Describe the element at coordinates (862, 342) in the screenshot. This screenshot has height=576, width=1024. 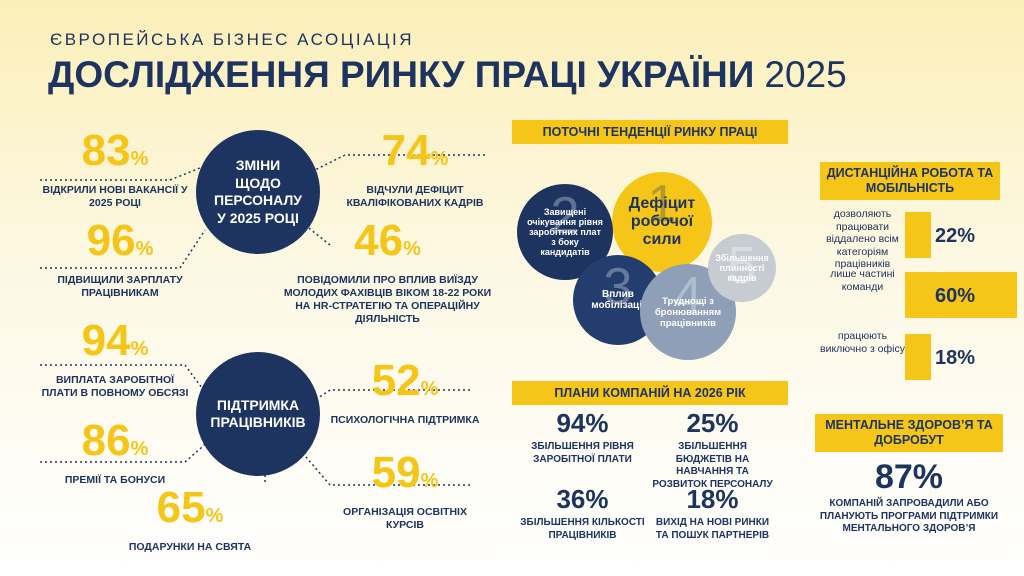
I see `remote-label: працюють виключно з офісу` at that location.